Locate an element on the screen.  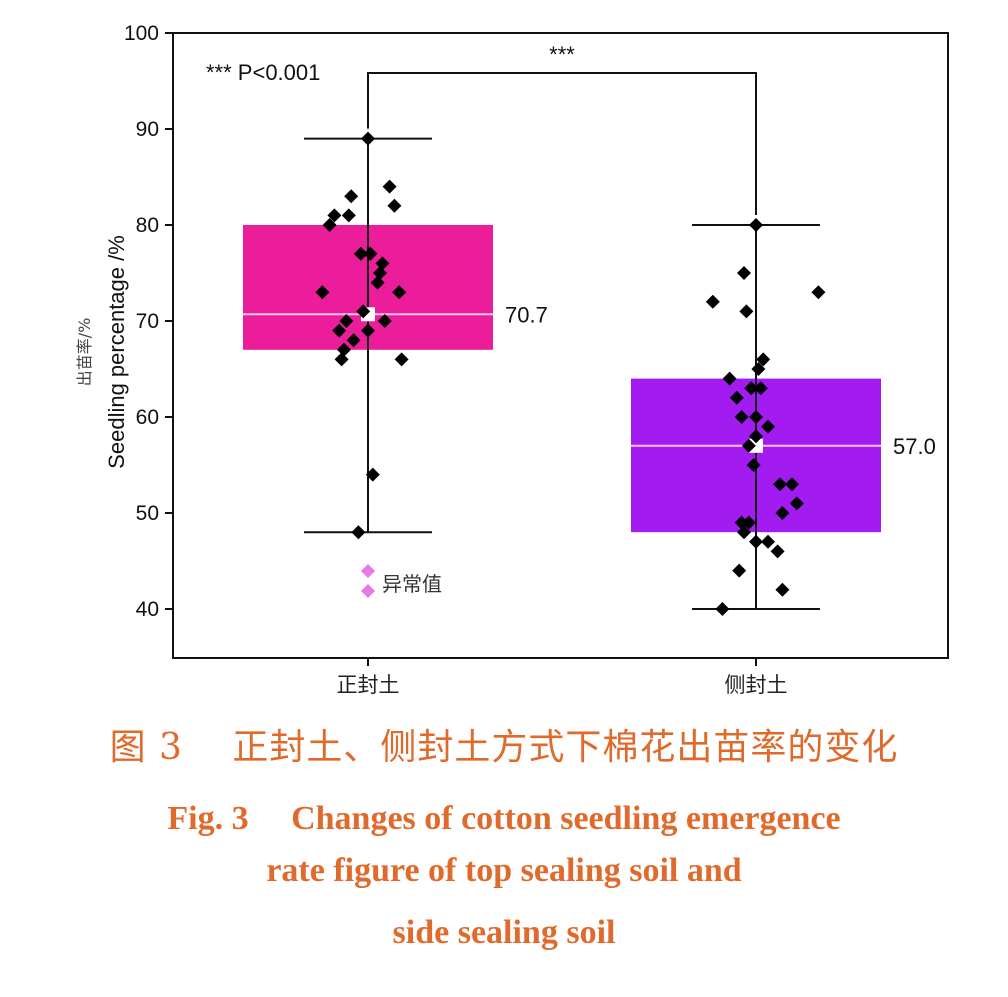
y-tick-label: 40 is located at coordinates (147, 609).